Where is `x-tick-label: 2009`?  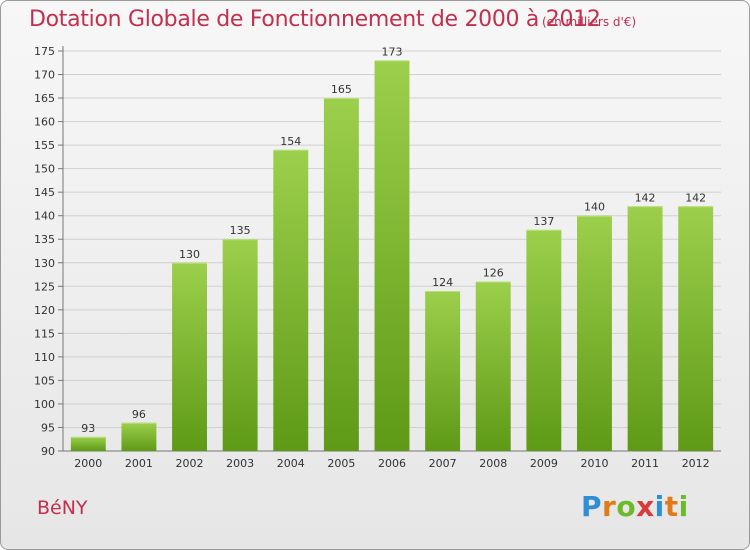 x-tick-label: 2009 is located at coordinates (544, 463).